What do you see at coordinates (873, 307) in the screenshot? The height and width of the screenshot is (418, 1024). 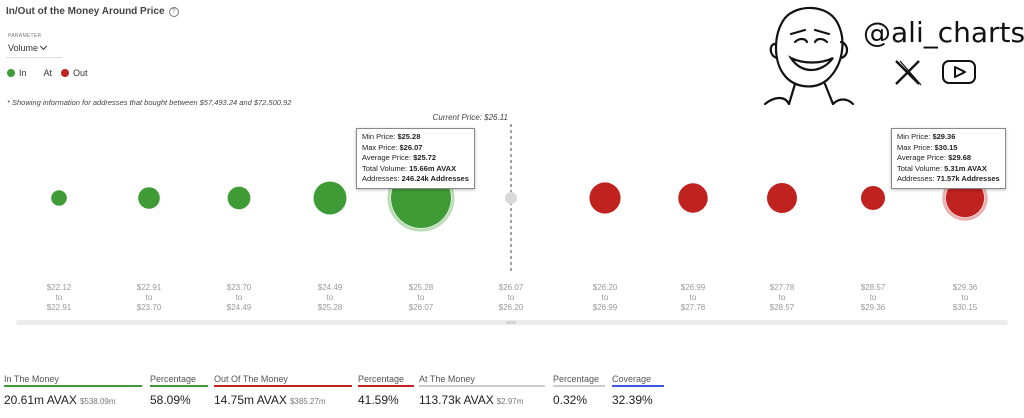 I see `tick-to-10: $29.36` at bounding box center [873, 307].